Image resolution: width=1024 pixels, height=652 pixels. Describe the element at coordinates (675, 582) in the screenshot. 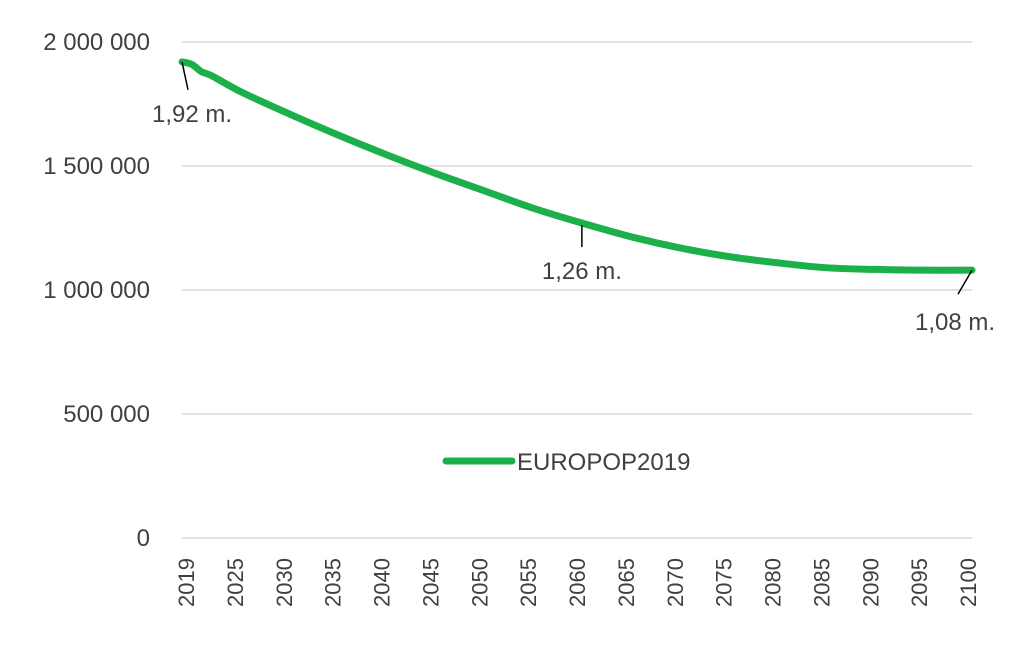

I see `x-tick-label: 2070` at that location.